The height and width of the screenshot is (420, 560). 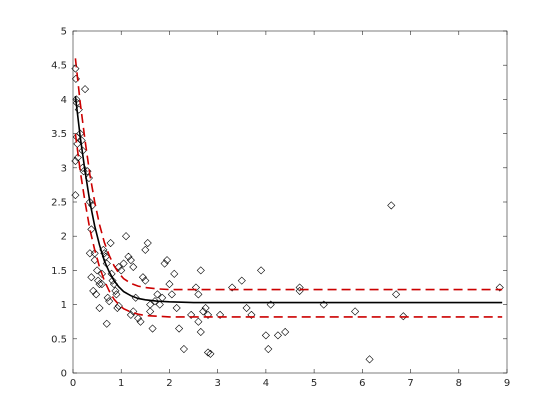 I want to click on x-tick-label: 5, so click(x=314, y=383).